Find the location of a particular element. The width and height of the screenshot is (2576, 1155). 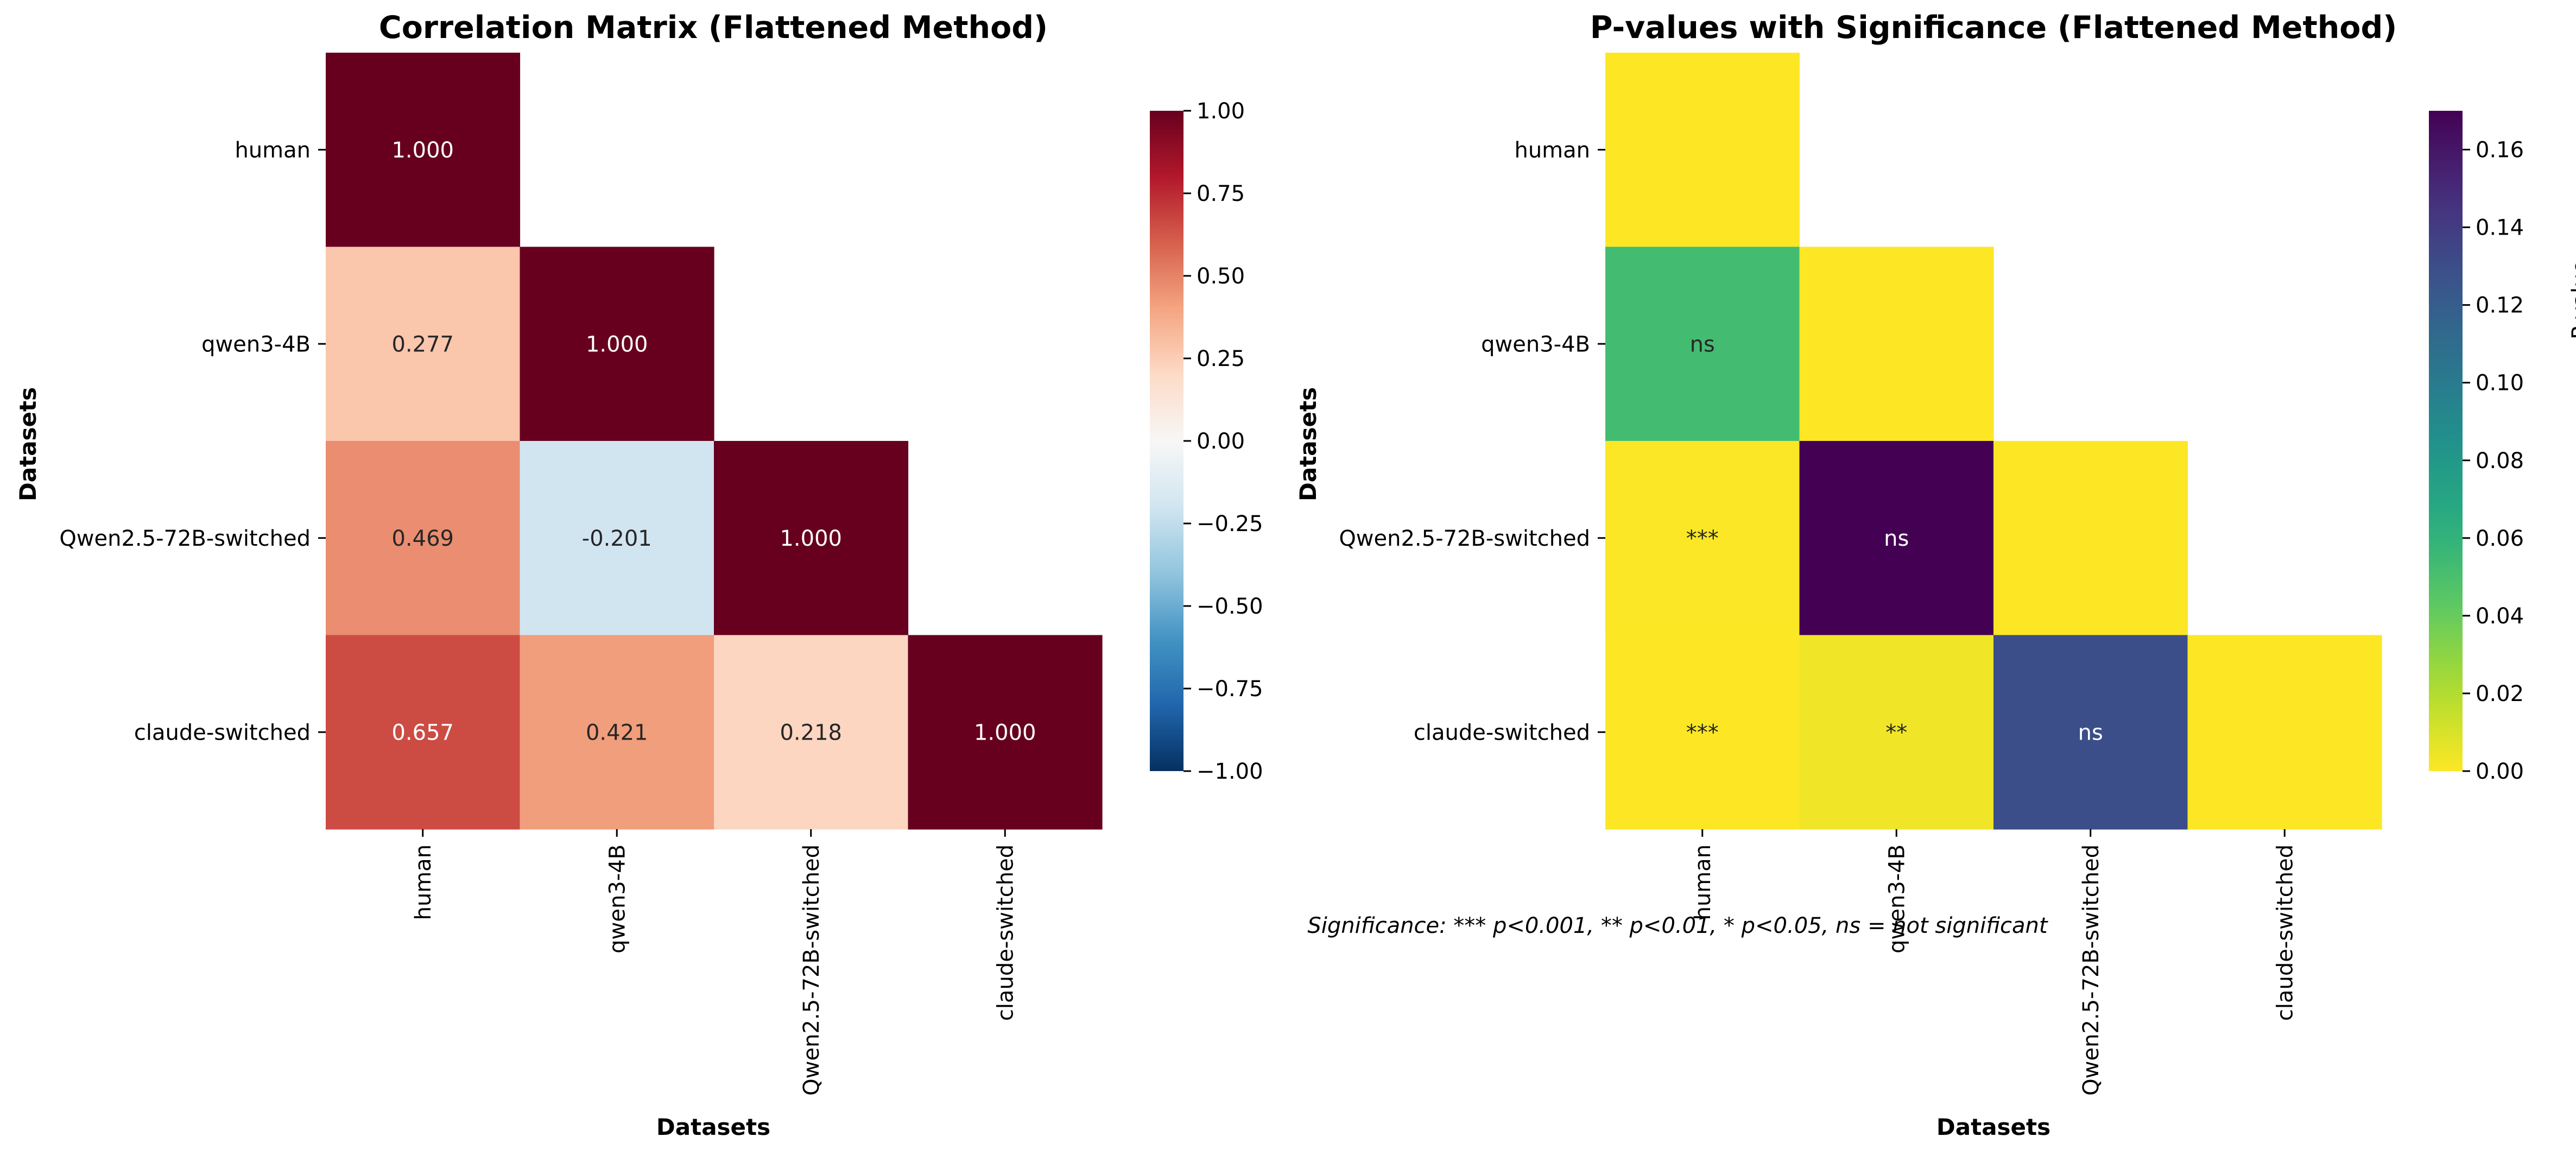

correlation-x-axis-label: Datasets is located at coordinates (713, 1127).